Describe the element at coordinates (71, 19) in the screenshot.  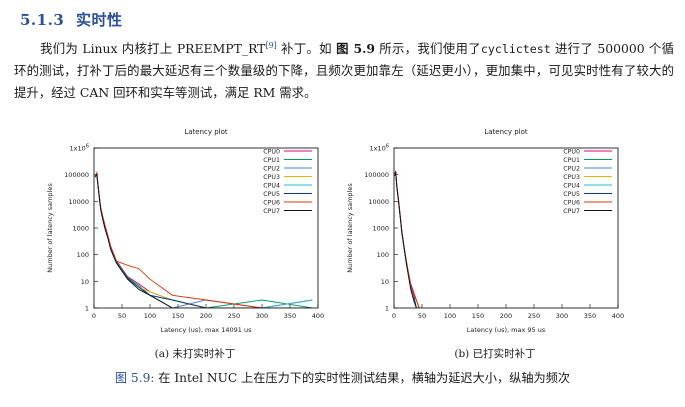
I see `section-heading: 5.1.3 实时性` at that location.